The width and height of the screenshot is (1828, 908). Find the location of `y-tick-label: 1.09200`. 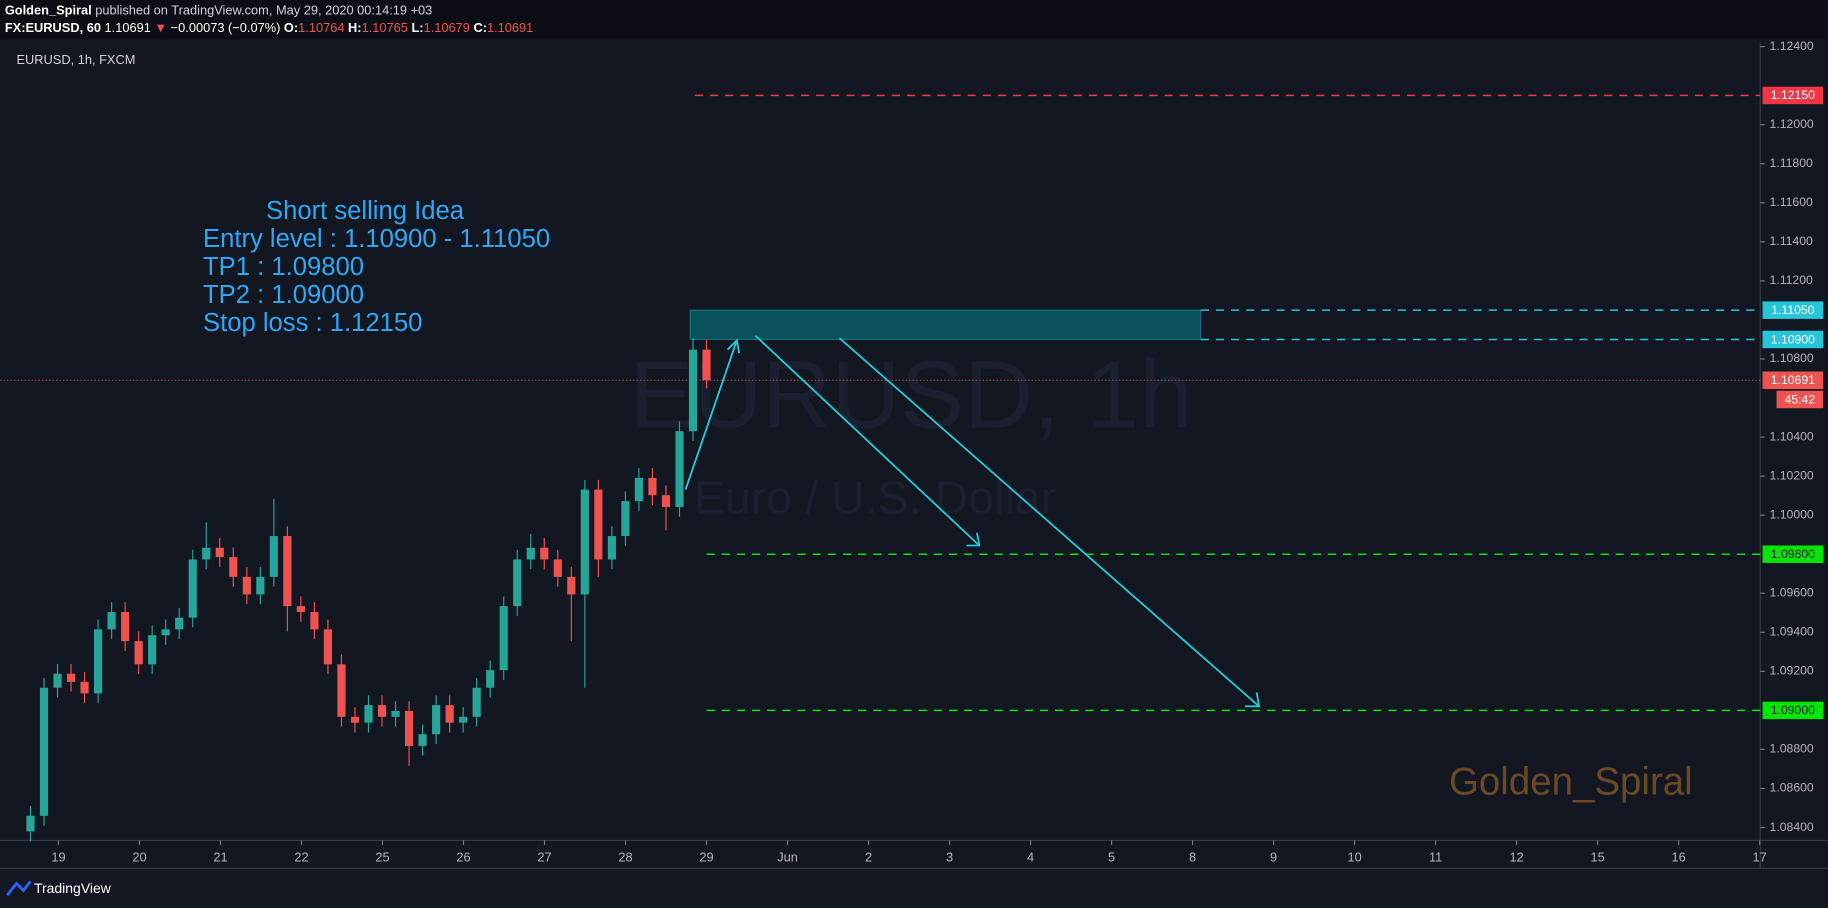

y-tick-label: 1.09200 is located at coordinates (1792, 671).